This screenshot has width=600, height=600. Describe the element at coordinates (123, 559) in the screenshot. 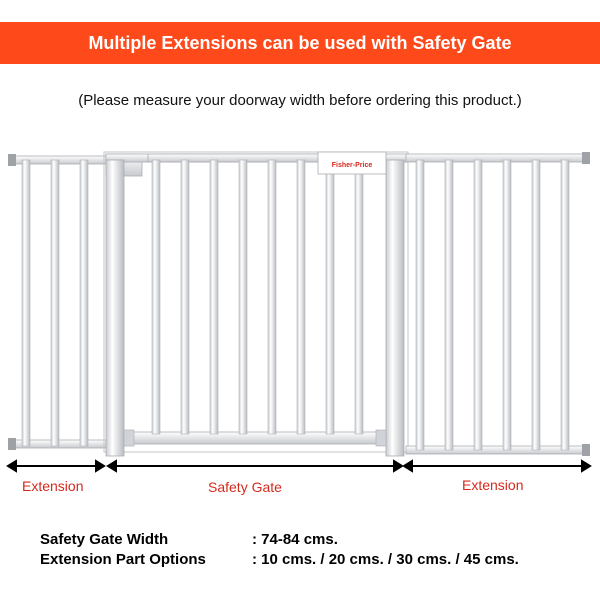

I see `spec-label: Extension Part Options` at that location.